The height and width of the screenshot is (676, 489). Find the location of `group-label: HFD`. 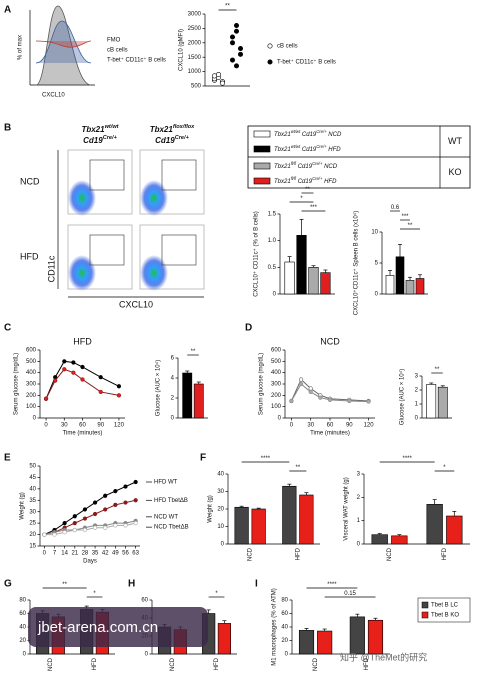

group-label: HFD is located at coordinates (95, 663).